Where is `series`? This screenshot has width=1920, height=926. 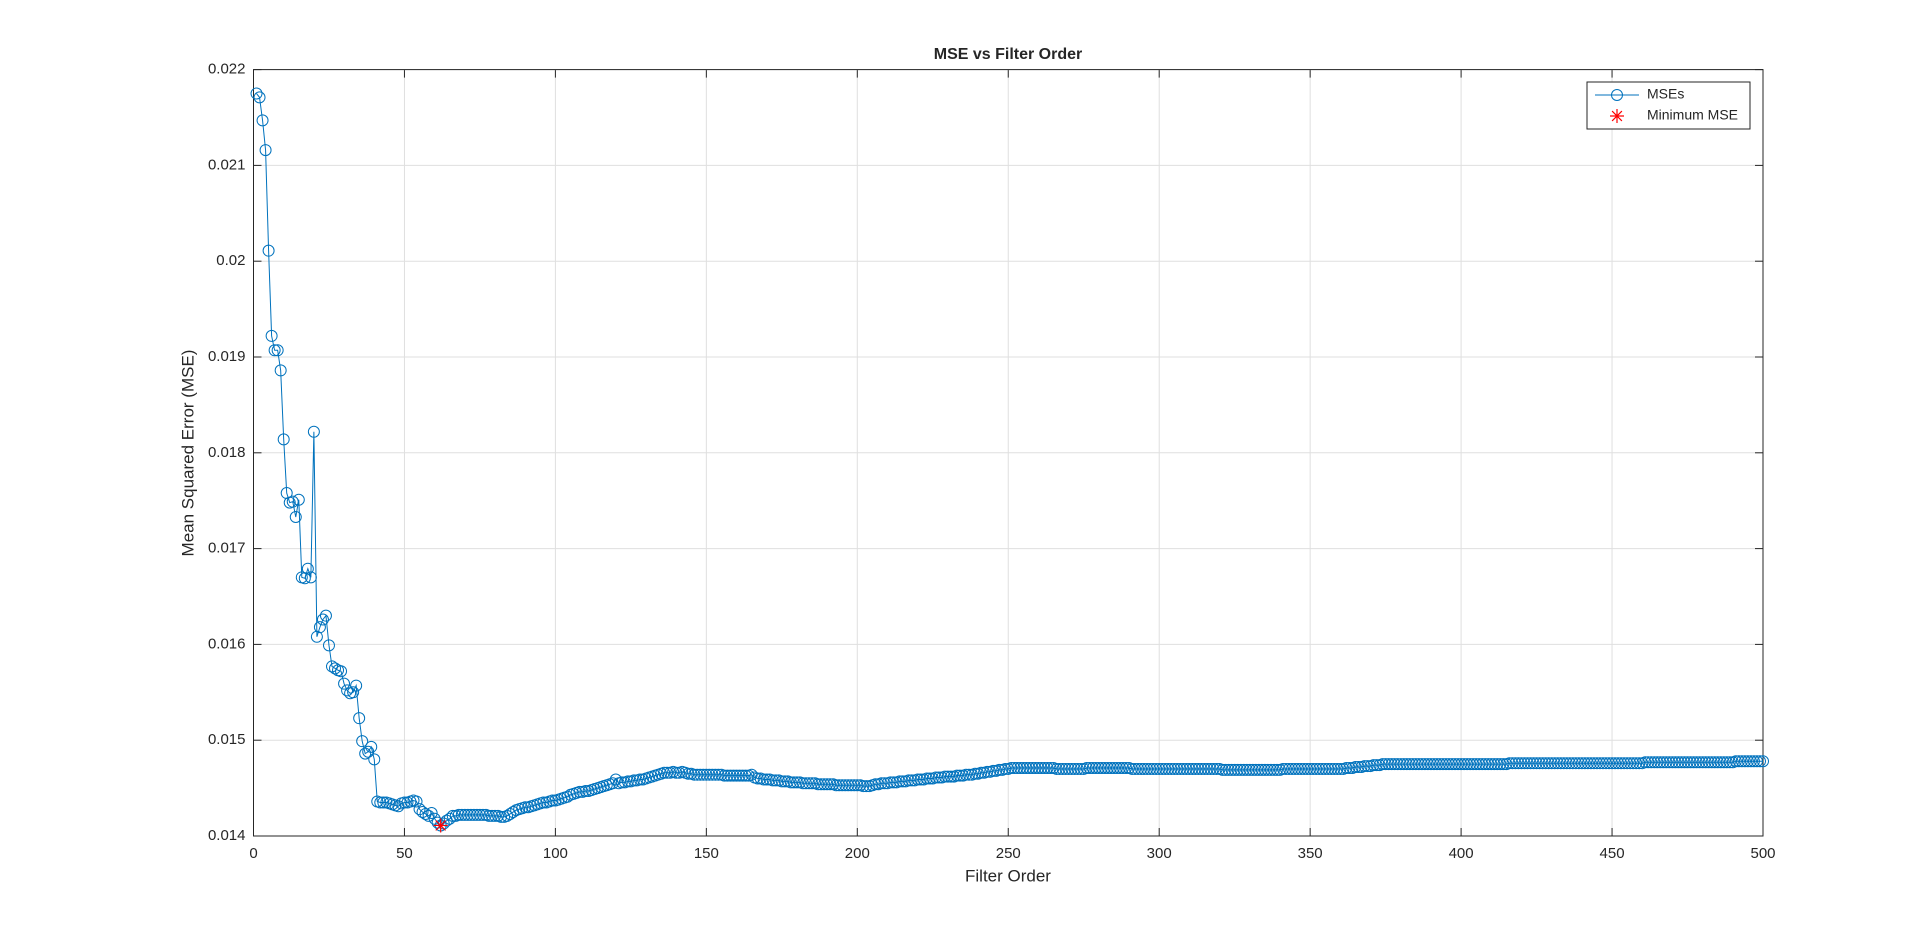 series is located at coordinates (440, 825).